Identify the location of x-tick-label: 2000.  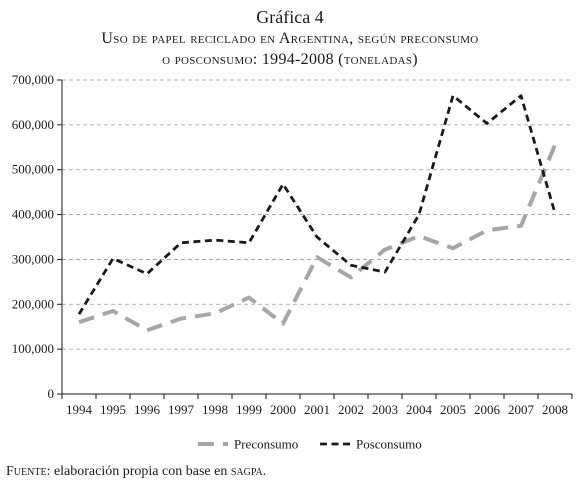
(283, 409).